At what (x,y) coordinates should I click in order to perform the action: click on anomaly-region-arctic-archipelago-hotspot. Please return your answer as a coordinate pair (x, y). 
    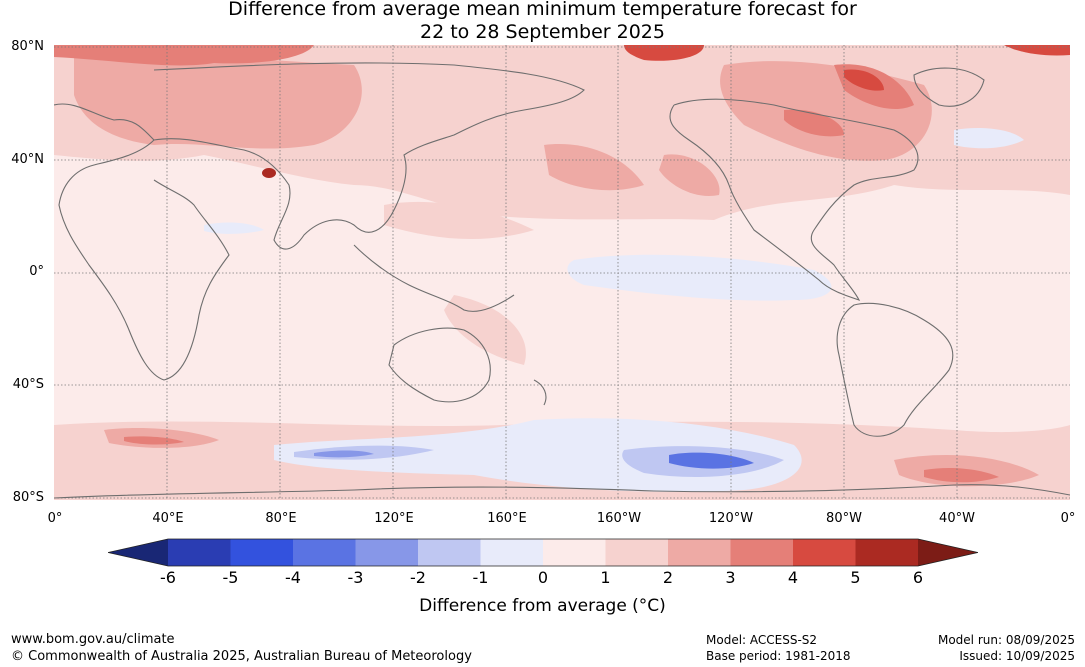
    Looking at the image, I should click on (864, 80).